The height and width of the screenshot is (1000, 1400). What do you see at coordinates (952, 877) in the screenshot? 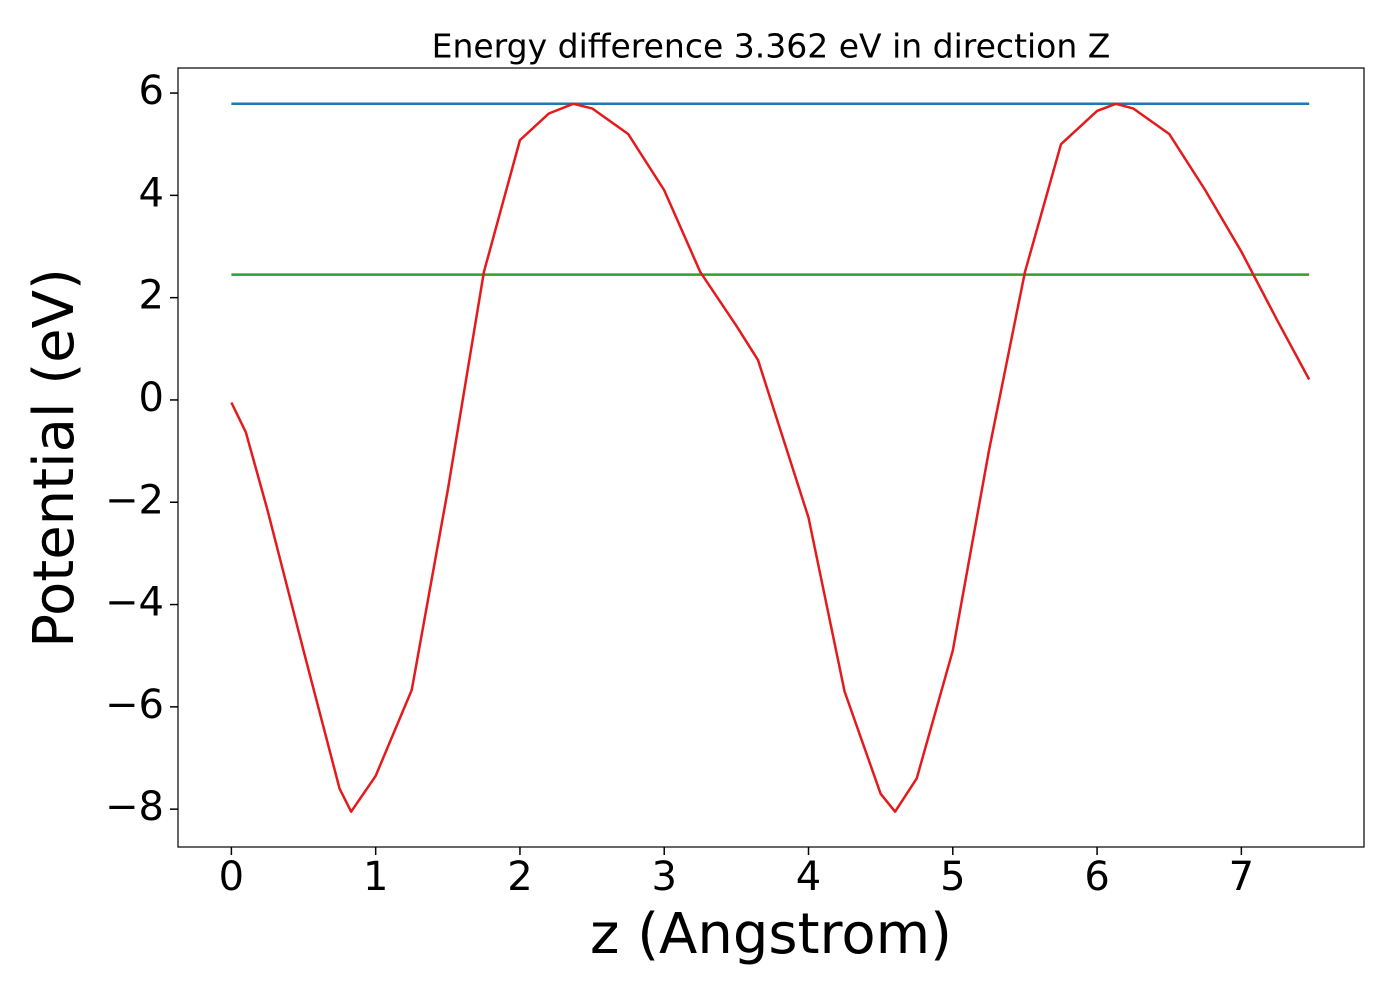
I see `x-tick-label: 5` at bounding box center [952, 877].